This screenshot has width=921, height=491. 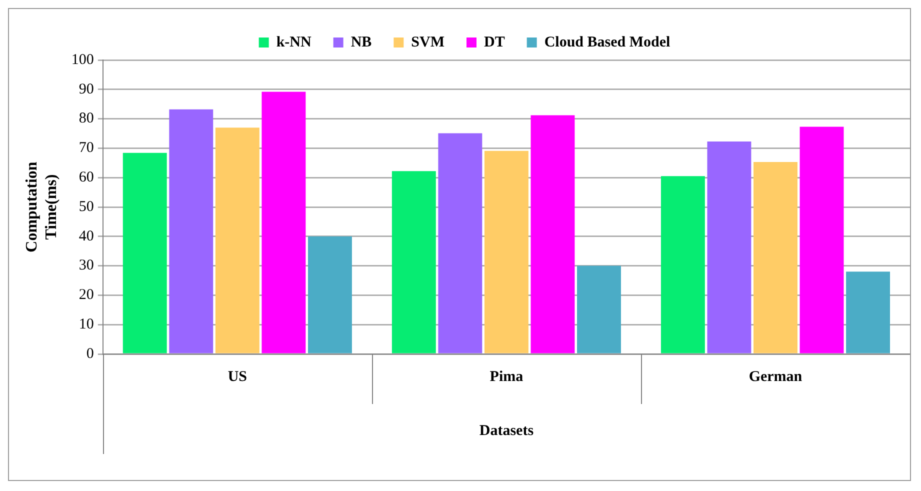 I want to click on y-tick-label: 80, so click(x=86, y=118).